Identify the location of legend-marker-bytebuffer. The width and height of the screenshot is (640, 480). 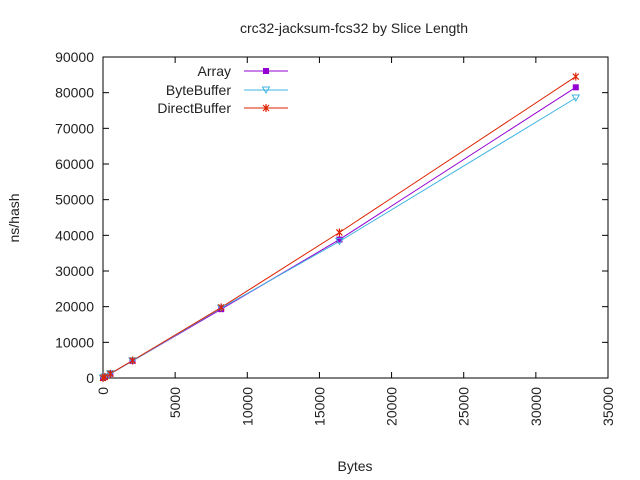
(266, 90).